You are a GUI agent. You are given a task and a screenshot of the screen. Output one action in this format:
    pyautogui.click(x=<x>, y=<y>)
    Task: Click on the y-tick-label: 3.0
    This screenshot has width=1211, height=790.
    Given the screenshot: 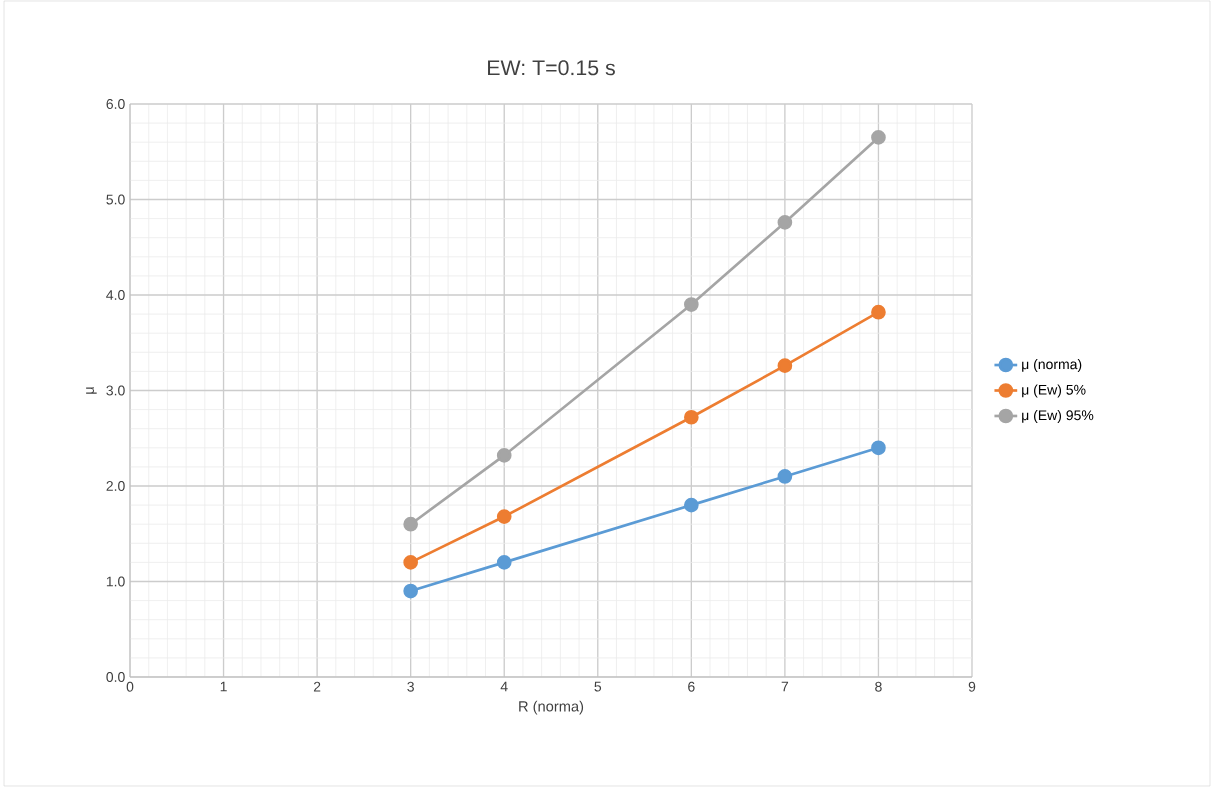 What is the action you would take?
    pyautogui.click(x=115, y=390)
    